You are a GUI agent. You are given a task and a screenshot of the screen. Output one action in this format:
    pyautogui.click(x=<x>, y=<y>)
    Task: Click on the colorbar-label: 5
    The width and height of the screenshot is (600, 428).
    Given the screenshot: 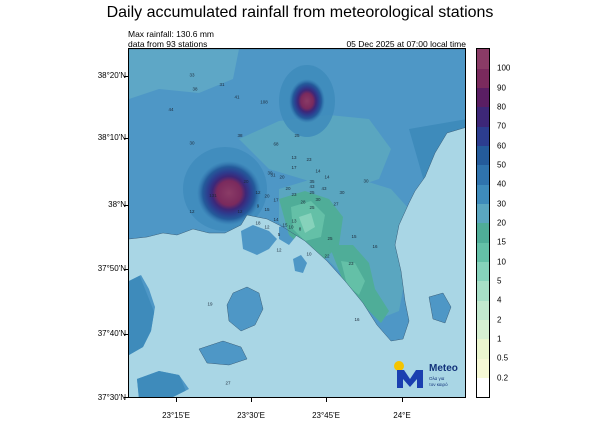 What is the action you would take?
    pyautogui.click(x=499, y=281)
    